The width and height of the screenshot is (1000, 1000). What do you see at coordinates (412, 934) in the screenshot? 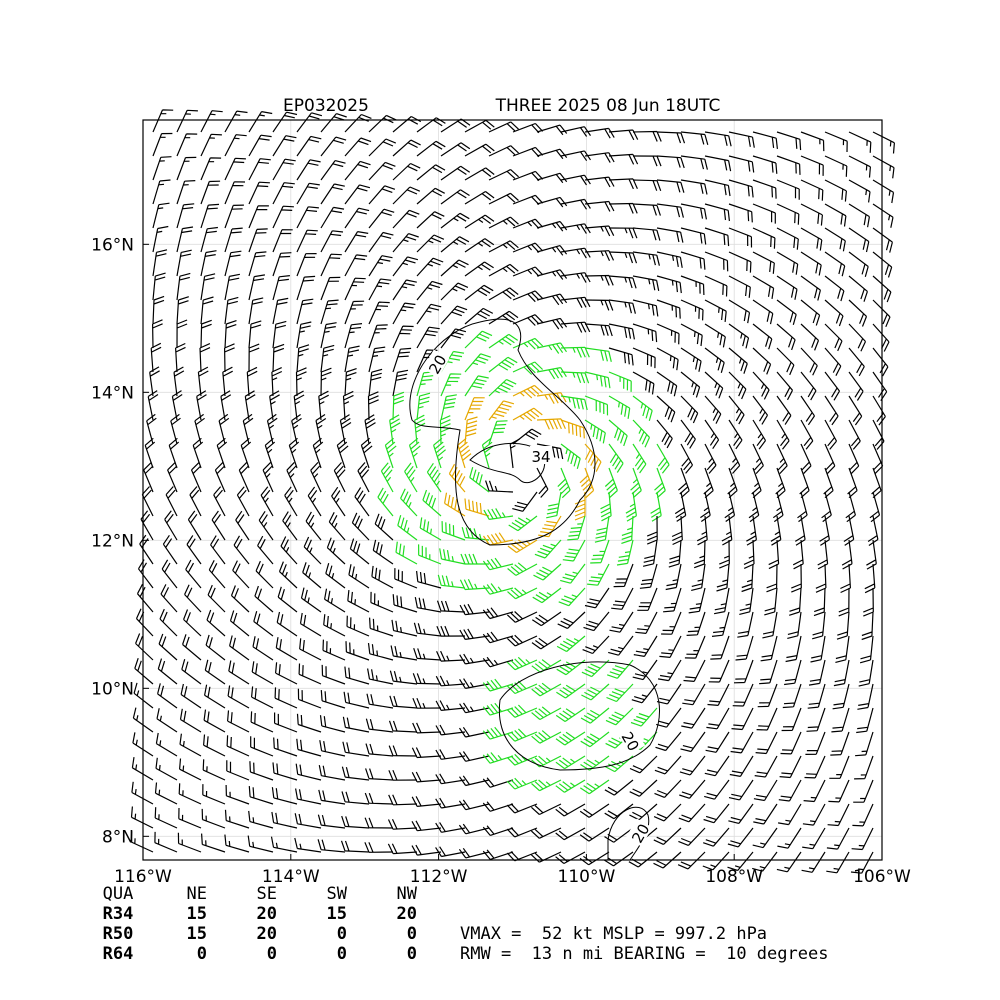
I see `table-cell: 0` at bounding box center [412, 934].